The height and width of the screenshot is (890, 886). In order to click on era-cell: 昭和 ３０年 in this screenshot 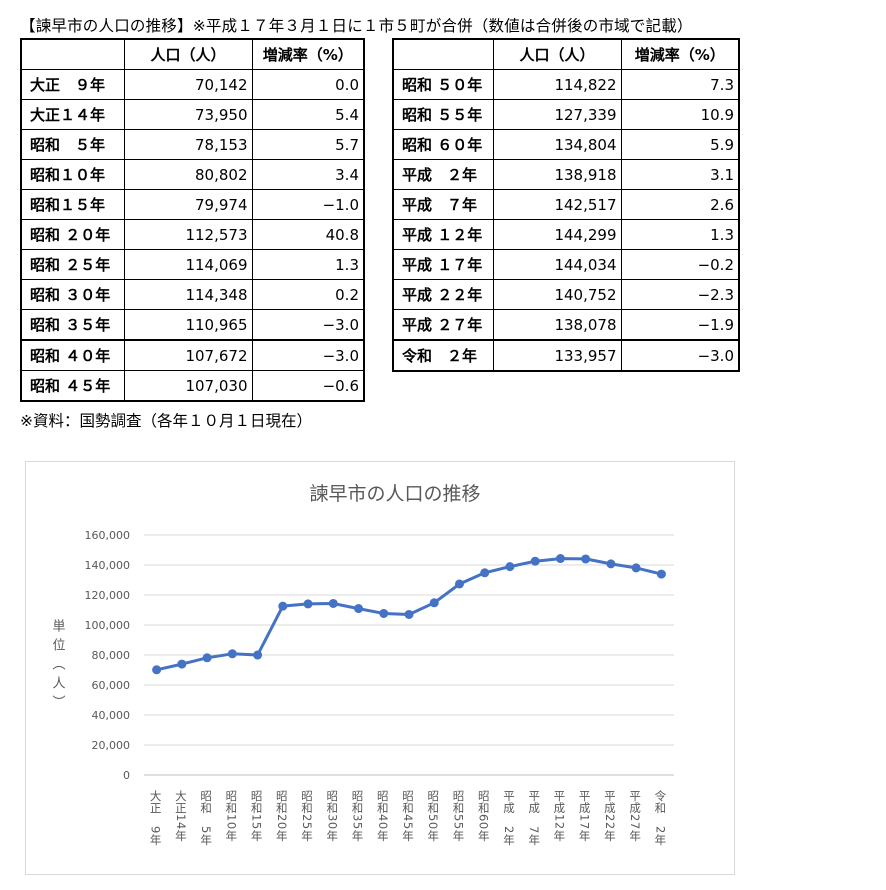, I will do `click(72, 294)`.